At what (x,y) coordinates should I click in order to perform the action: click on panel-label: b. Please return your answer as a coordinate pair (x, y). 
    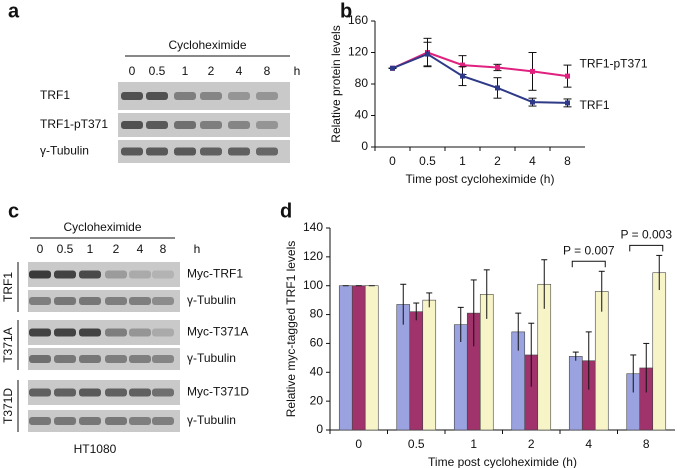
    Looking at the image, I should click on (346, 11).